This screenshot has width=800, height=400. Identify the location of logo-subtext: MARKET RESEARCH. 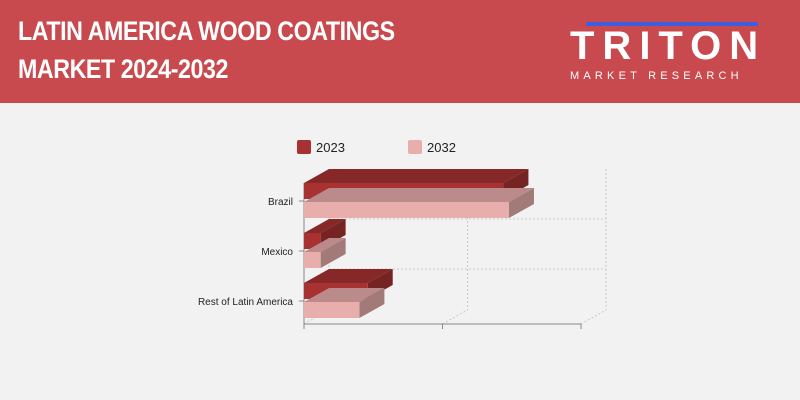
(656, 76).